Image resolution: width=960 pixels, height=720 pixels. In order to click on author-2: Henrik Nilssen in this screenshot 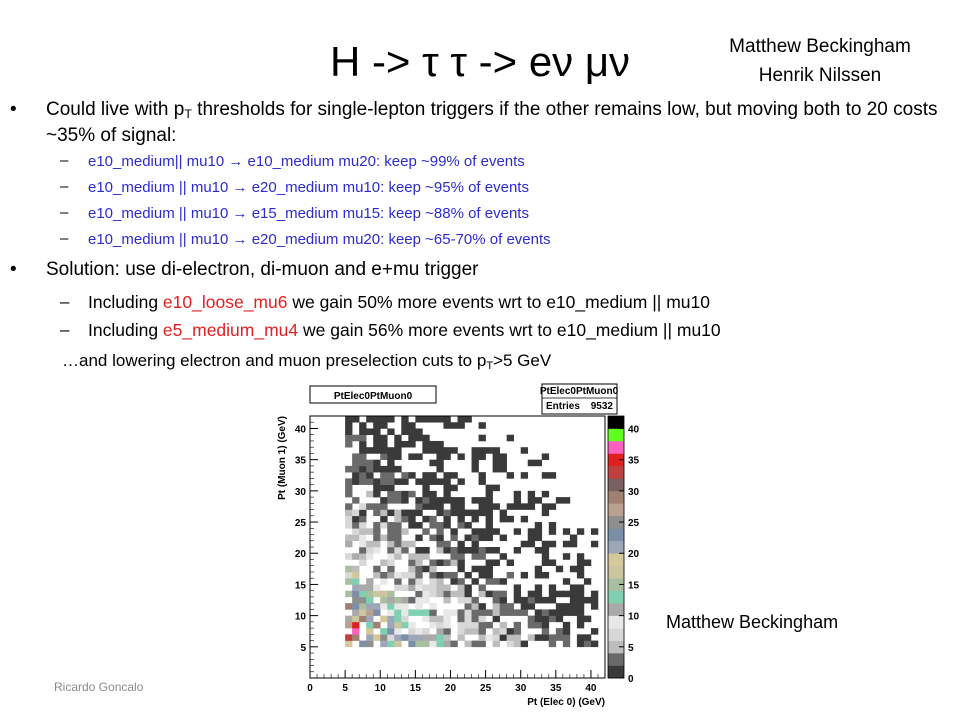, I will do `click(820, 75)`.